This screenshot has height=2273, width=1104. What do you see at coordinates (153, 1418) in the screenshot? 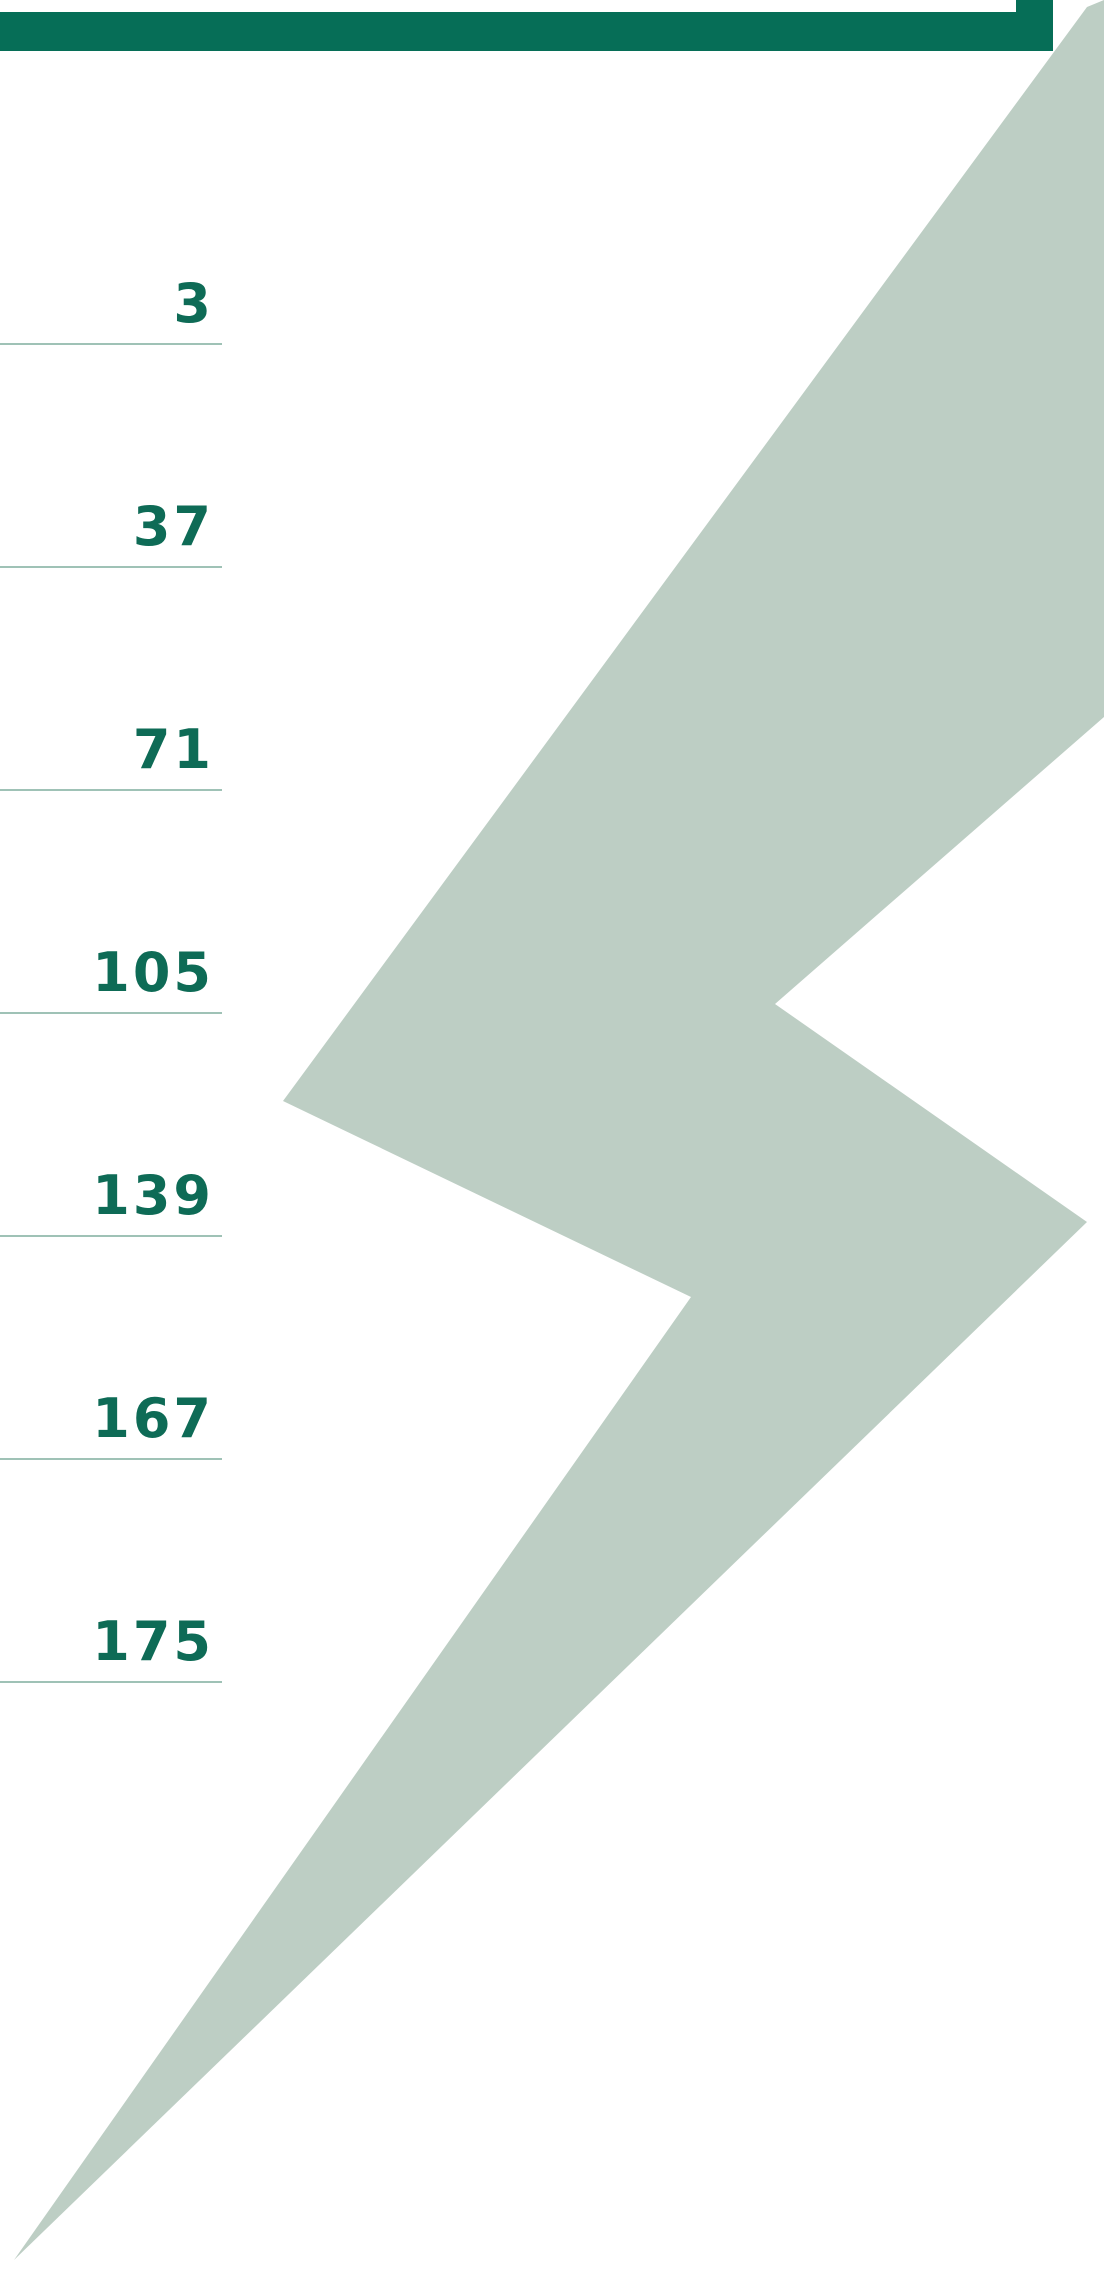
I see `page-number: 167` at bounding box center [153, 1418].